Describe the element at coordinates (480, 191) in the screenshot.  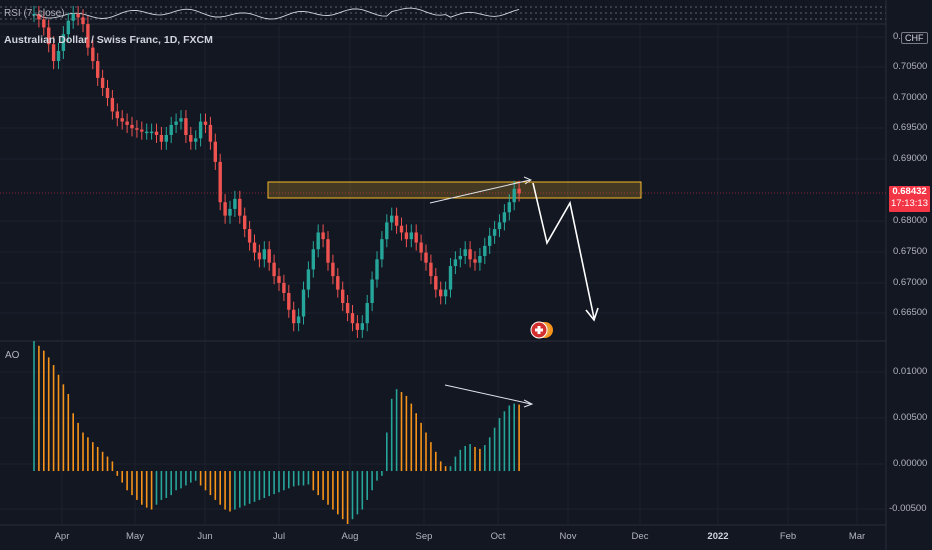
I see `trendline-price` at that location.